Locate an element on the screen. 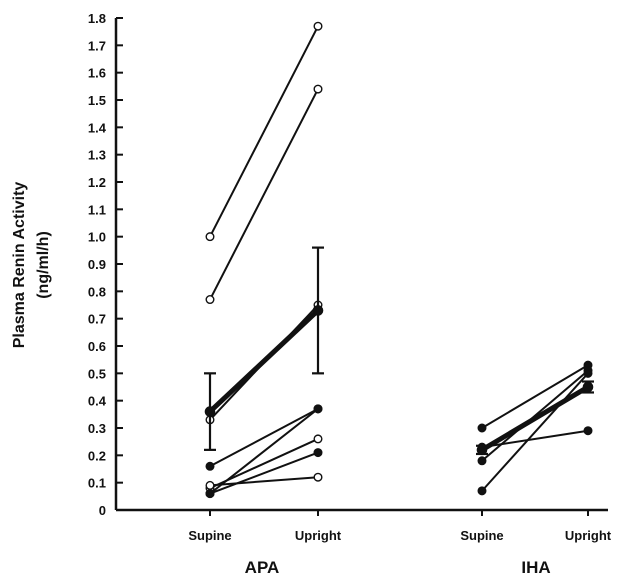  group-label: APA is located at coordinates (262, 567).